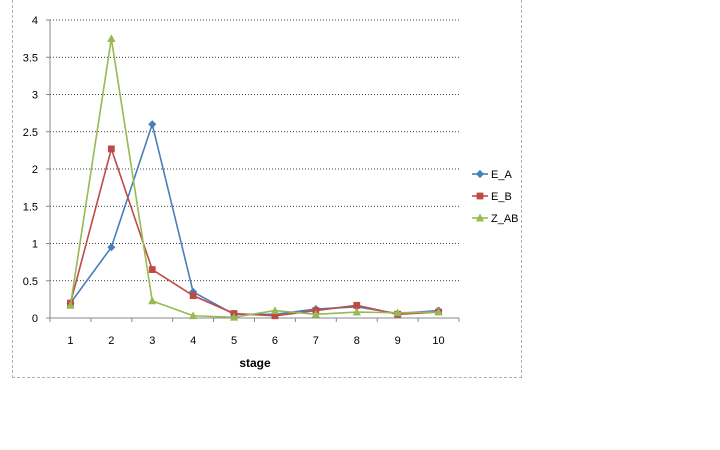  What do you see at coordinates (111, 341) in the screenshot?
I see `x-tick-label: 2` at bounding box center [111, 341].